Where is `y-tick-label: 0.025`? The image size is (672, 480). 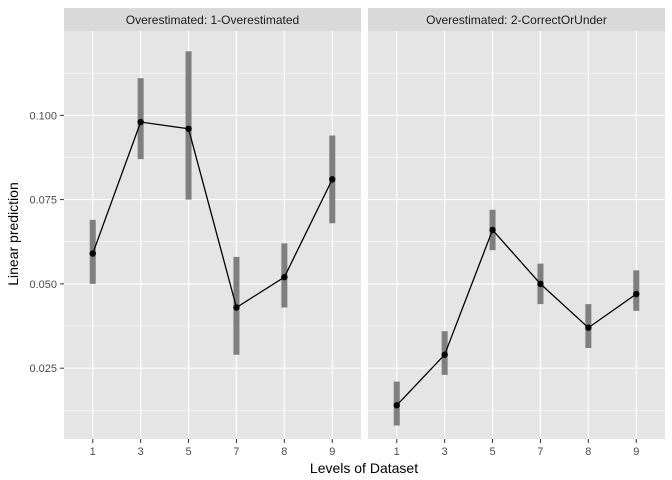
y-tick-label: 0.025 is located at coordinates (43, 369).